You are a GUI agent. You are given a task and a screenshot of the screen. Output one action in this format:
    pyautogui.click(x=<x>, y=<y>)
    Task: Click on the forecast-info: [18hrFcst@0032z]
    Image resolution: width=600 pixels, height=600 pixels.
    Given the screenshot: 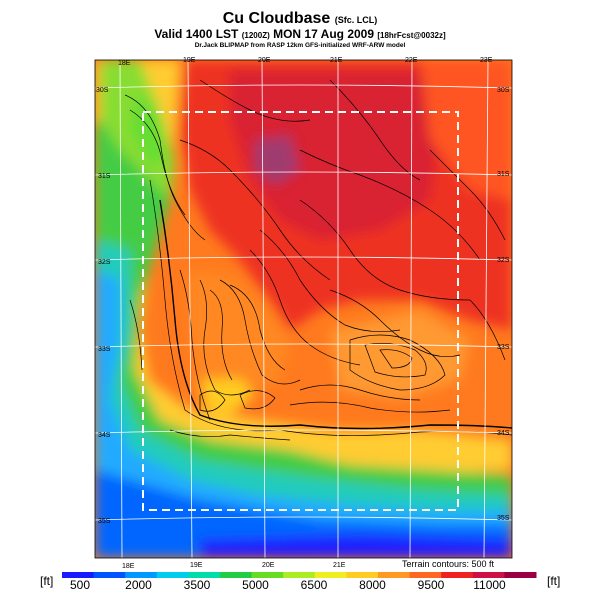 What is the action you would take?
    pyautogui.click(x=411, y=35)
    